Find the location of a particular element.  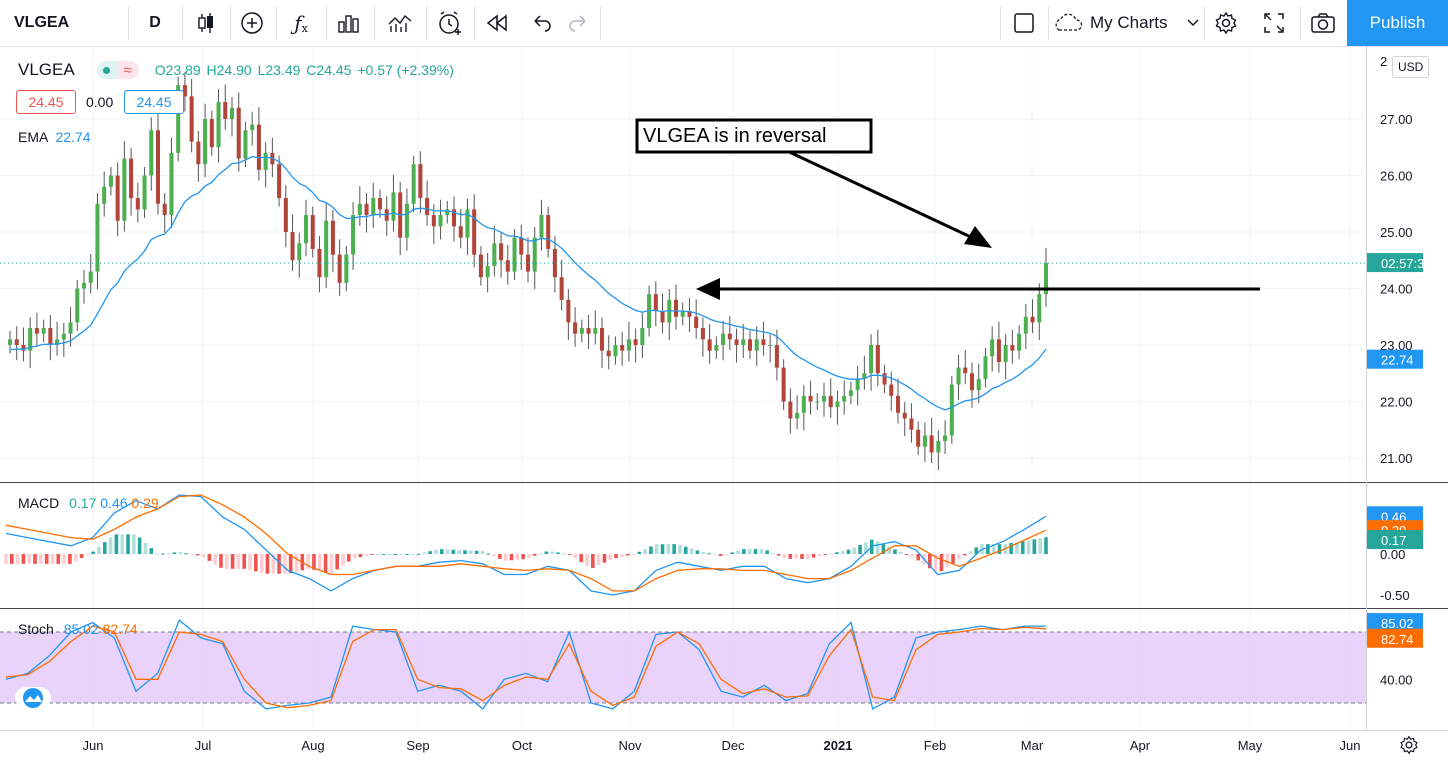

ema-badge is located at coordinates (1395, 359).